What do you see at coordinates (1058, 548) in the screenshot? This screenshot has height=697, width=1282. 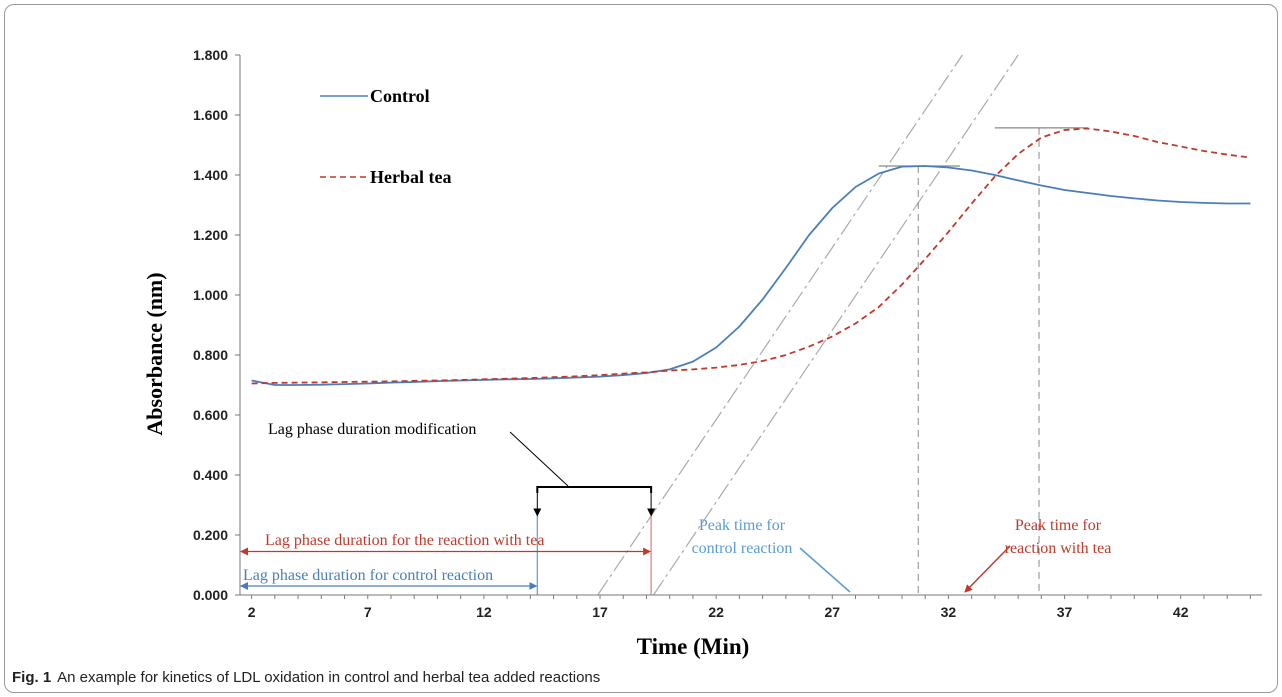 I see `peak-tea-label-line2: reaction with tea` at bounding box center [1058, 548].